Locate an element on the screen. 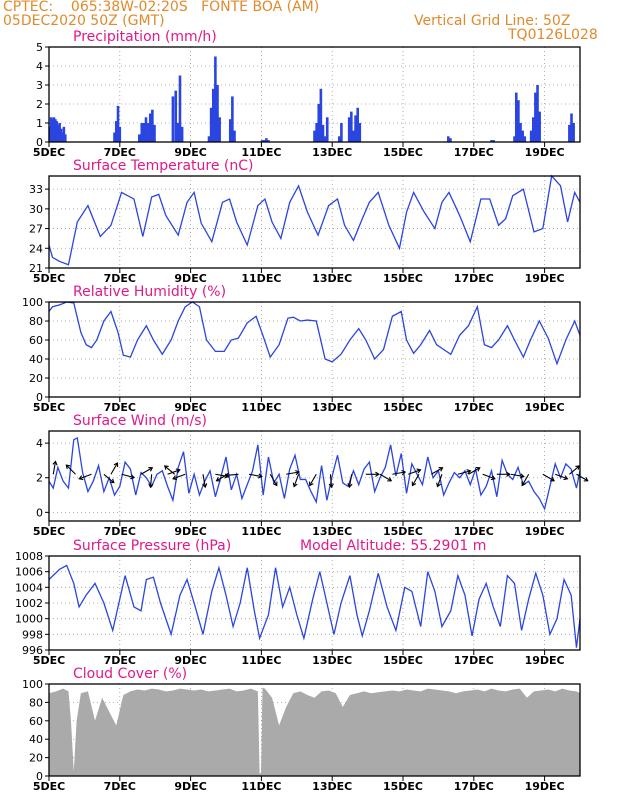 This screenshot has height=800, width=618. panel-3-title: Surface Wind (m/s) is located at coordinates (140, 421).